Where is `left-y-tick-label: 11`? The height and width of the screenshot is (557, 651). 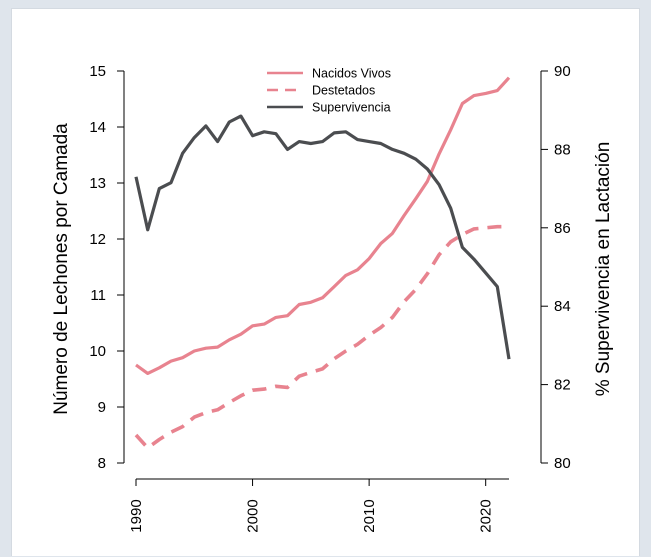
left-y-tick-label: 11 is located at coordinates (98, 295).